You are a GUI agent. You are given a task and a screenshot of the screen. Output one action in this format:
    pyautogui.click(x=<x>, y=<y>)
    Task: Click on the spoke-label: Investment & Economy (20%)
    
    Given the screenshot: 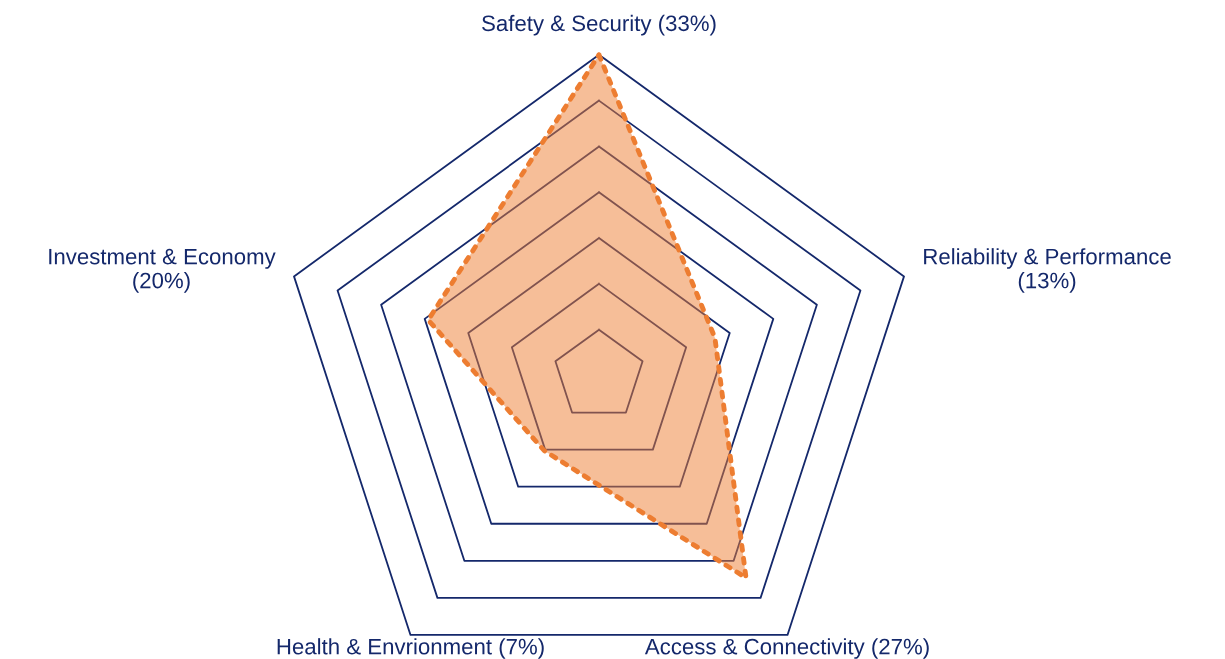 What is the action you would take?
    pyautogui.click(x=162, y=270)
    